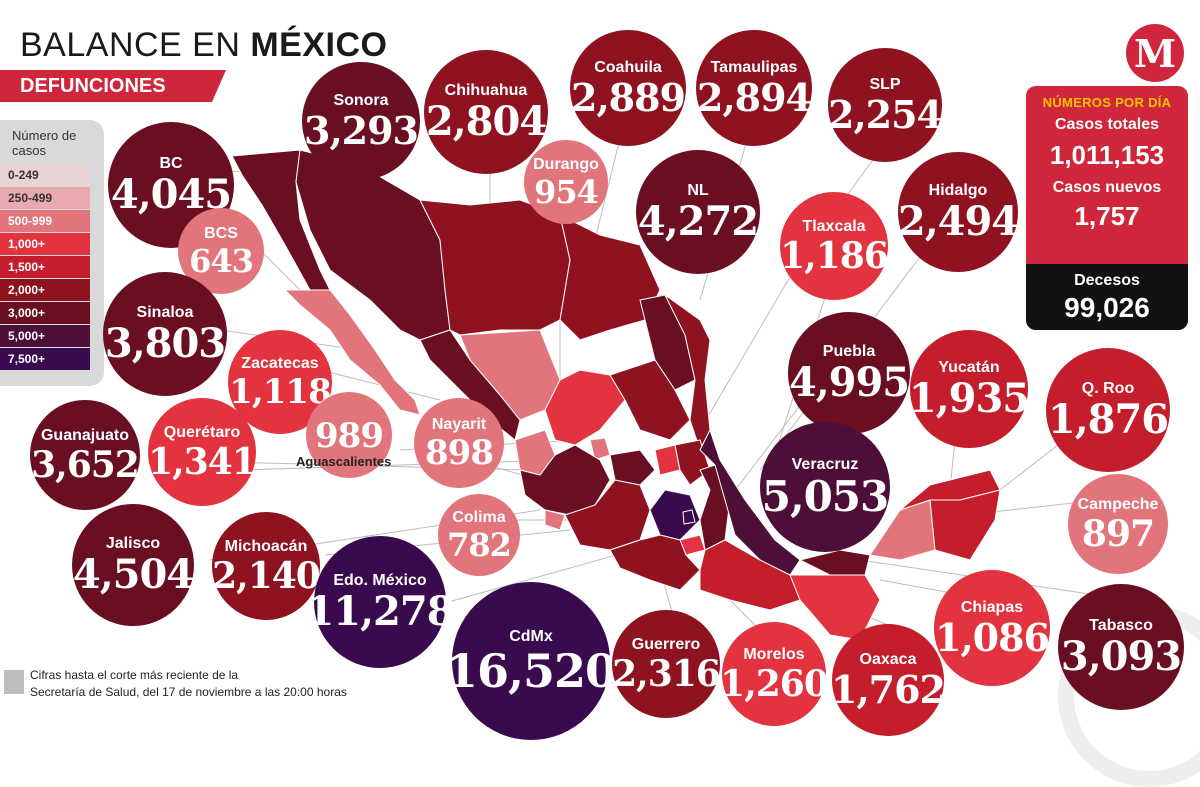 Image resolution: width=1200 pixels, height=787 pixels. Describe the element at coordinates (531, 661) in the screenshot. I see `bubble-cdmx: CdMx 16,520` at that location.